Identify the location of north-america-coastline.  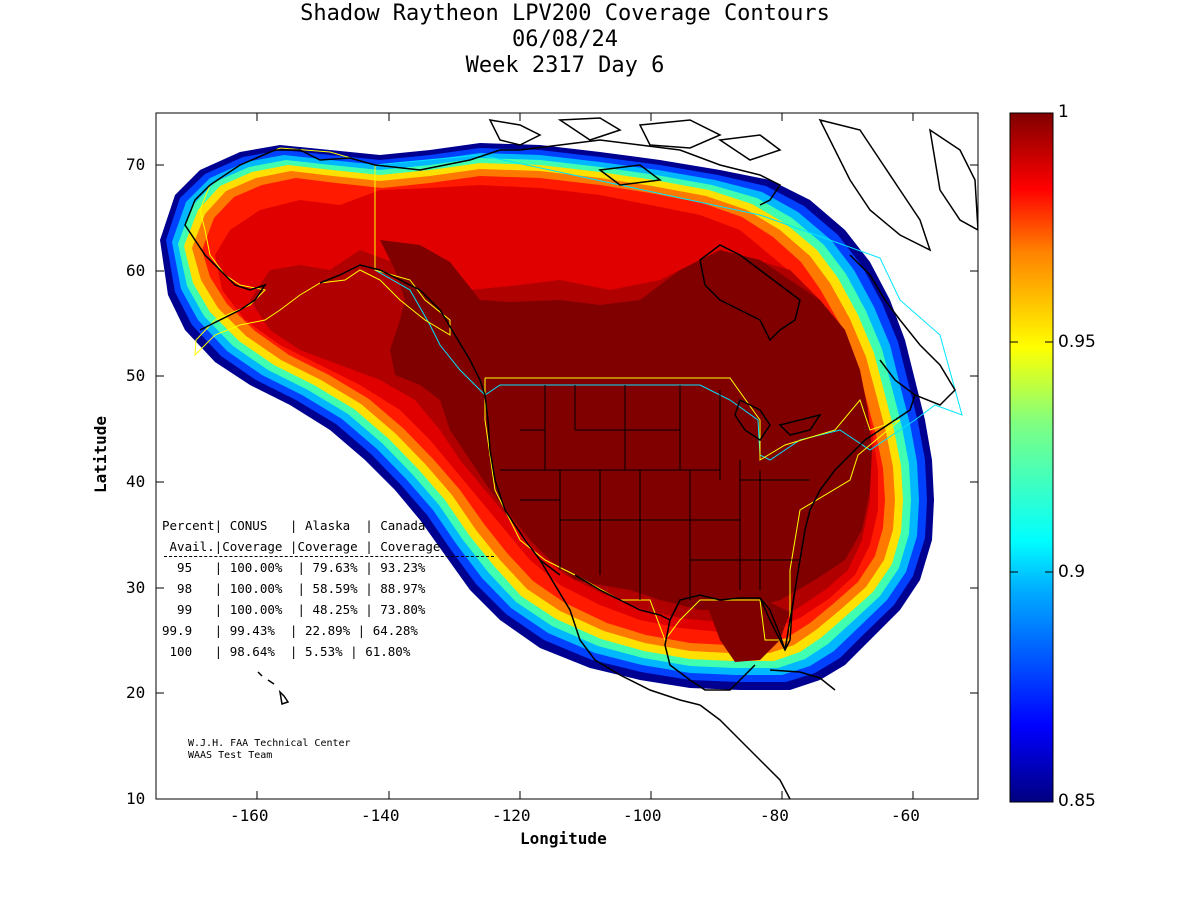
(495, 172).